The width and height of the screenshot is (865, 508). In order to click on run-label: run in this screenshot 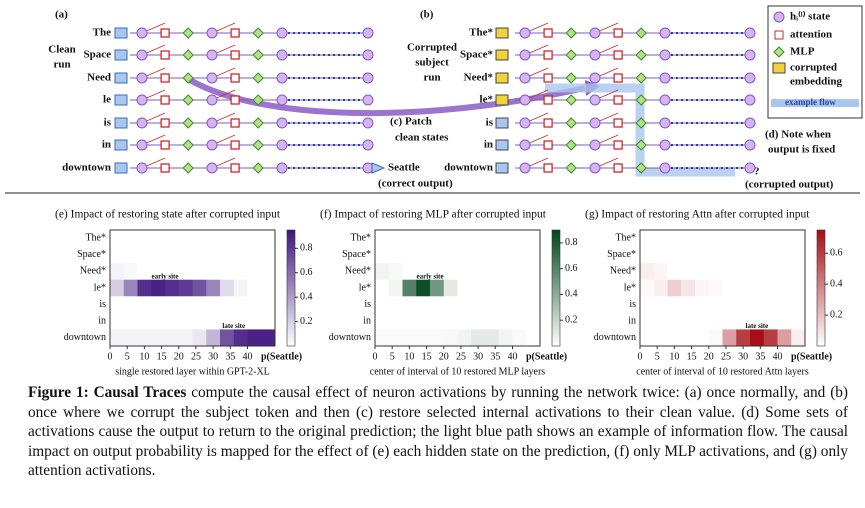, I will do `click(61, 65)`.